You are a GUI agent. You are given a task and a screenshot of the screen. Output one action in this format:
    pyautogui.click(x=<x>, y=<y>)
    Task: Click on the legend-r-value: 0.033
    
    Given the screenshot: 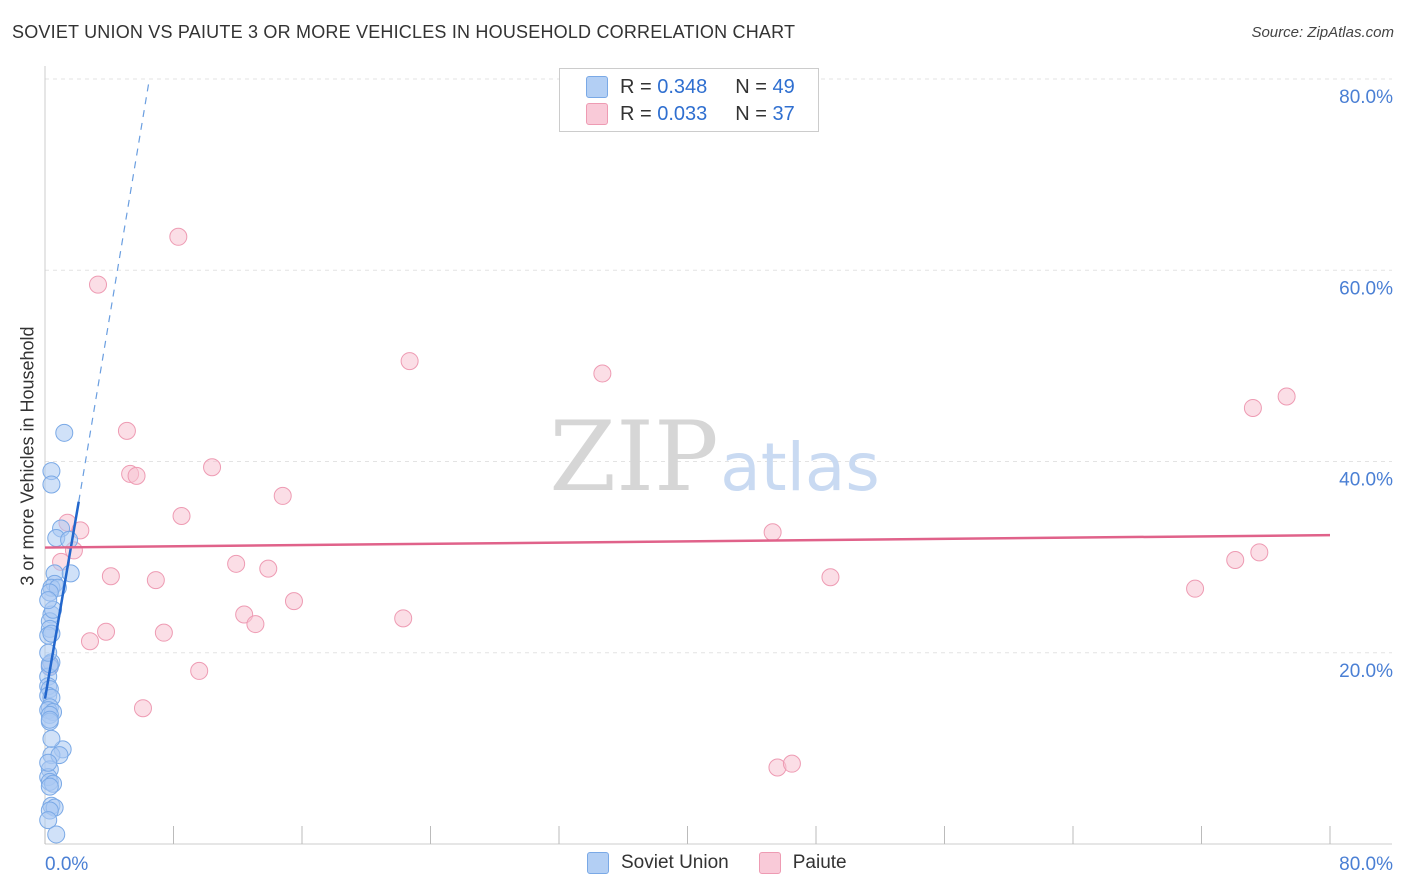 What is the action you would take?
    pyautogui.click(x=682, y=113)
    